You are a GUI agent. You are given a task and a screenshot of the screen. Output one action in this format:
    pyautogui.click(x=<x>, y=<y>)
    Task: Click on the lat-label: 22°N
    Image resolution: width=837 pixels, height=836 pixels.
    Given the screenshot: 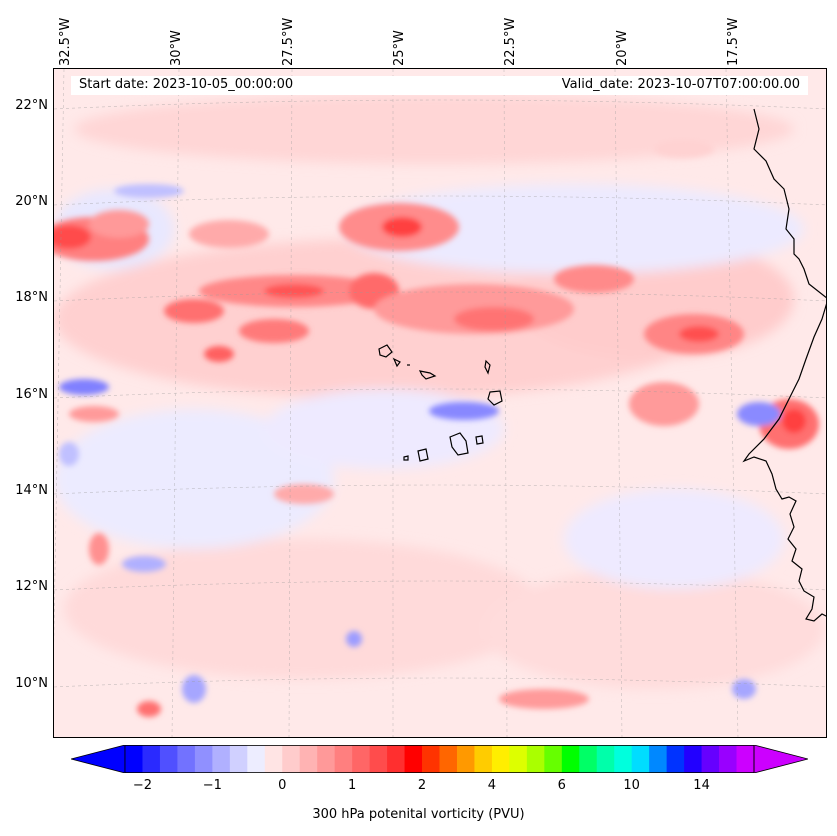 What is the action you would take?
    pyautogui.click(x=31, y=105)
    